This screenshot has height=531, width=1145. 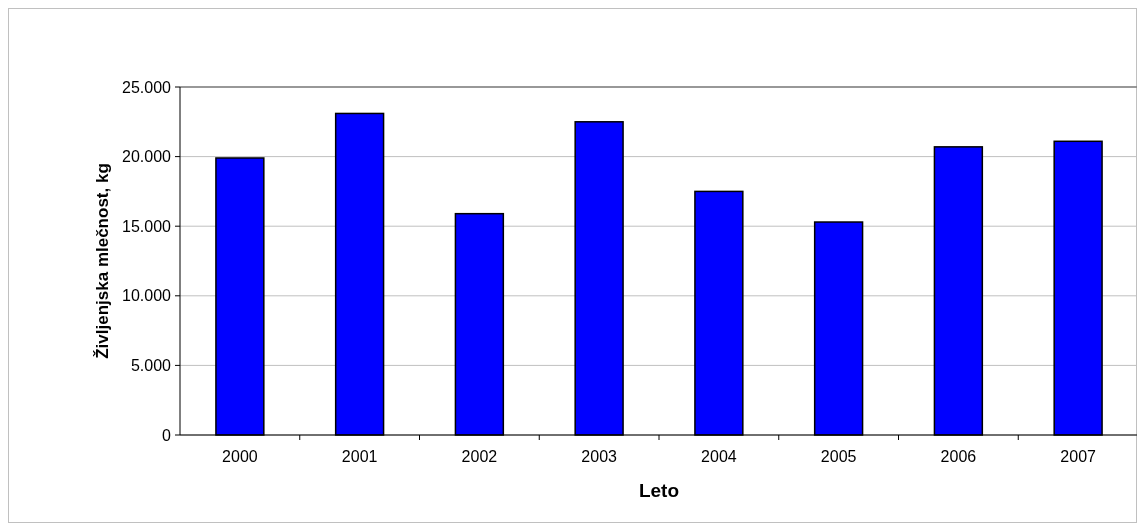 What do you see at coordinates (359, 456) in the screenshot?
I see `x-tick-label: 2001` at bounding box center [359, 456].